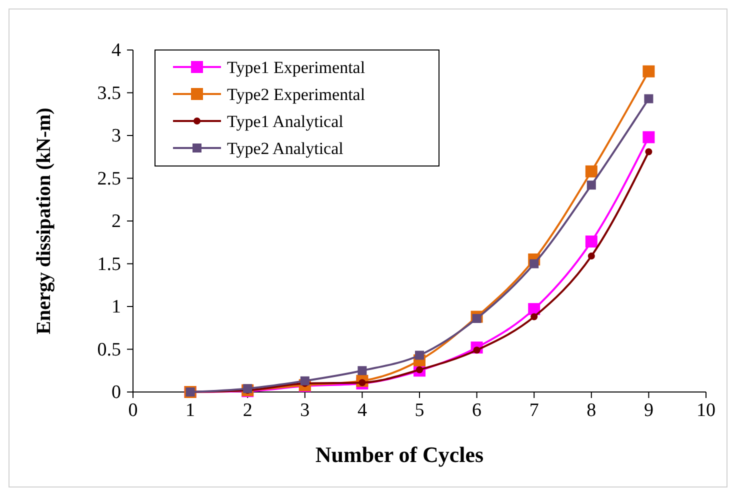 This screenshot has height=496, width=736. I want to click on legend-label: Type2 Analytical, so click(285, 148).